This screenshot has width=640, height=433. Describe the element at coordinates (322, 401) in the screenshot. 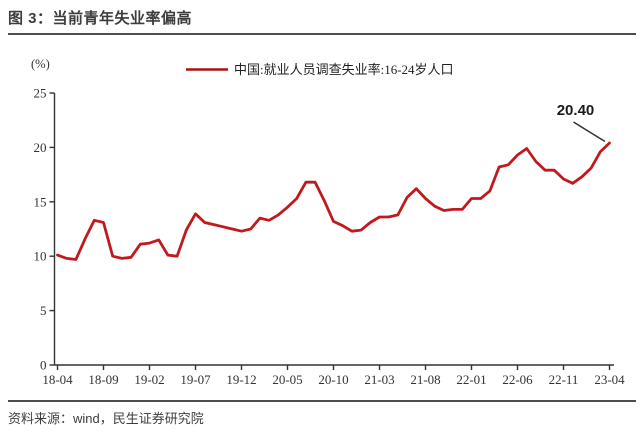

I see `footer-divider` at that location.